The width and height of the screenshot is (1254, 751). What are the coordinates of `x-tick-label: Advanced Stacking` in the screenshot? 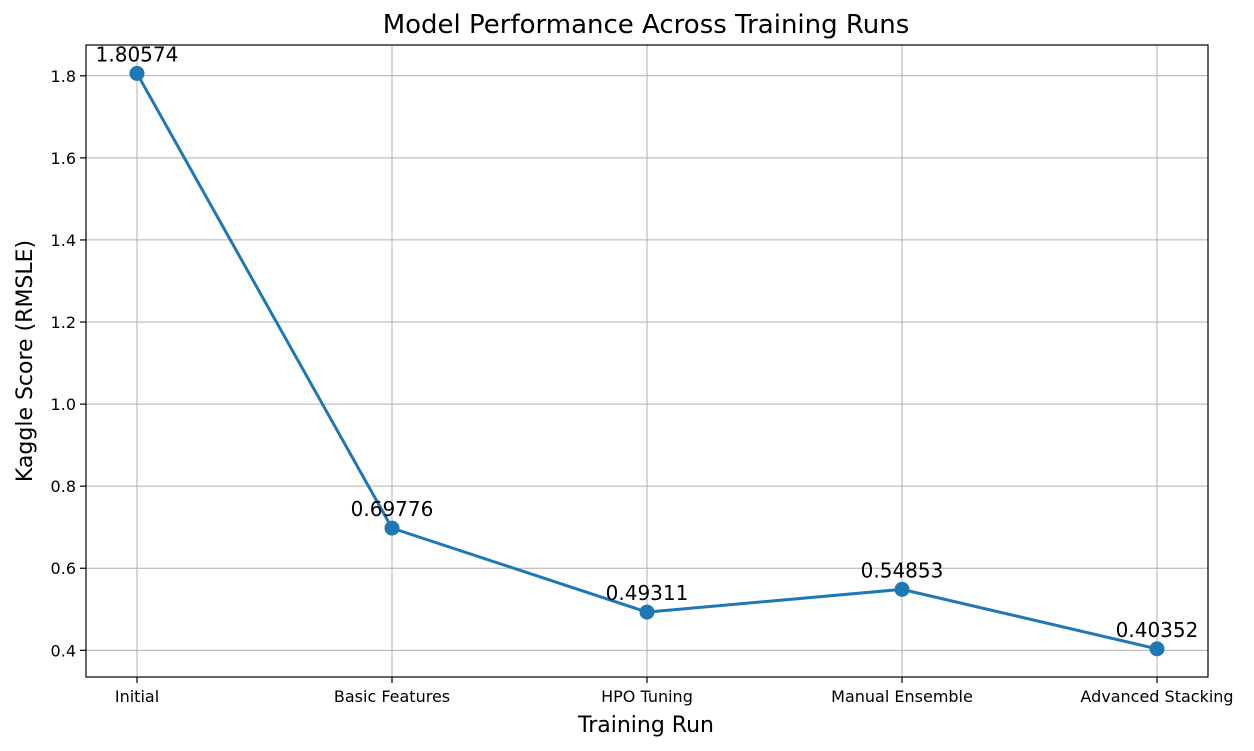 It's located at (1156, 696).